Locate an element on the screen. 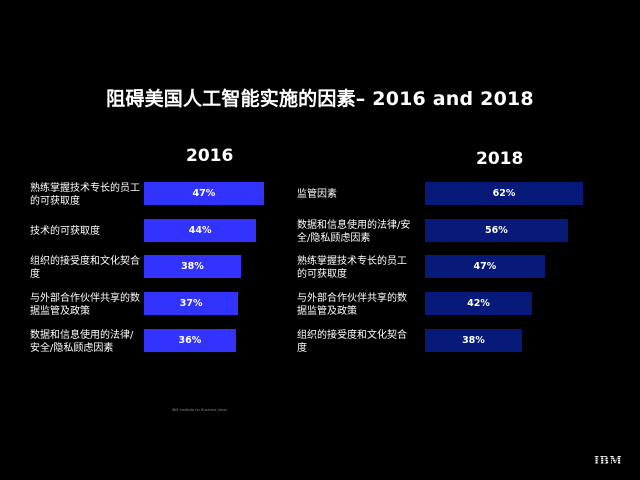  data-label: 36% is located at coordinates (190, 340).